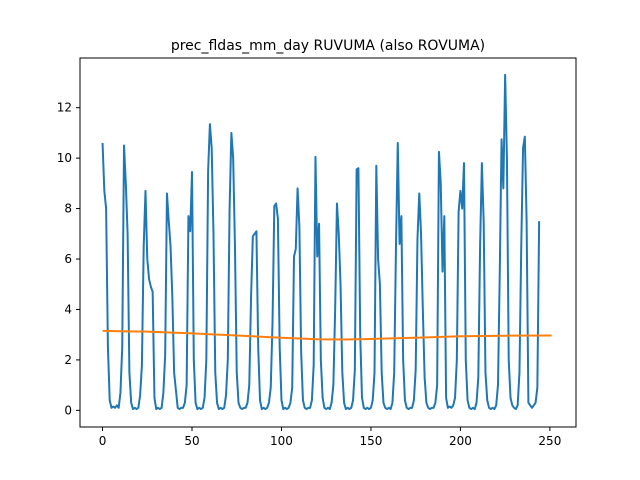 The height and width of the screenshot is (480, 640). Describe the element at coordinates (68, 410) in the screenshot. I see `y-tick-label: 0` at that location.